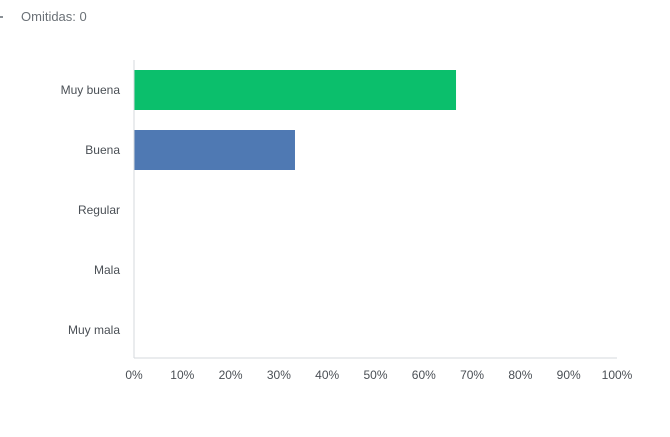 The height and width of the screenshot is (437, 670). Describe the element at coordinates (520, 375) in the screenshot. I see `x-tick-label-8: 80%` at that location.